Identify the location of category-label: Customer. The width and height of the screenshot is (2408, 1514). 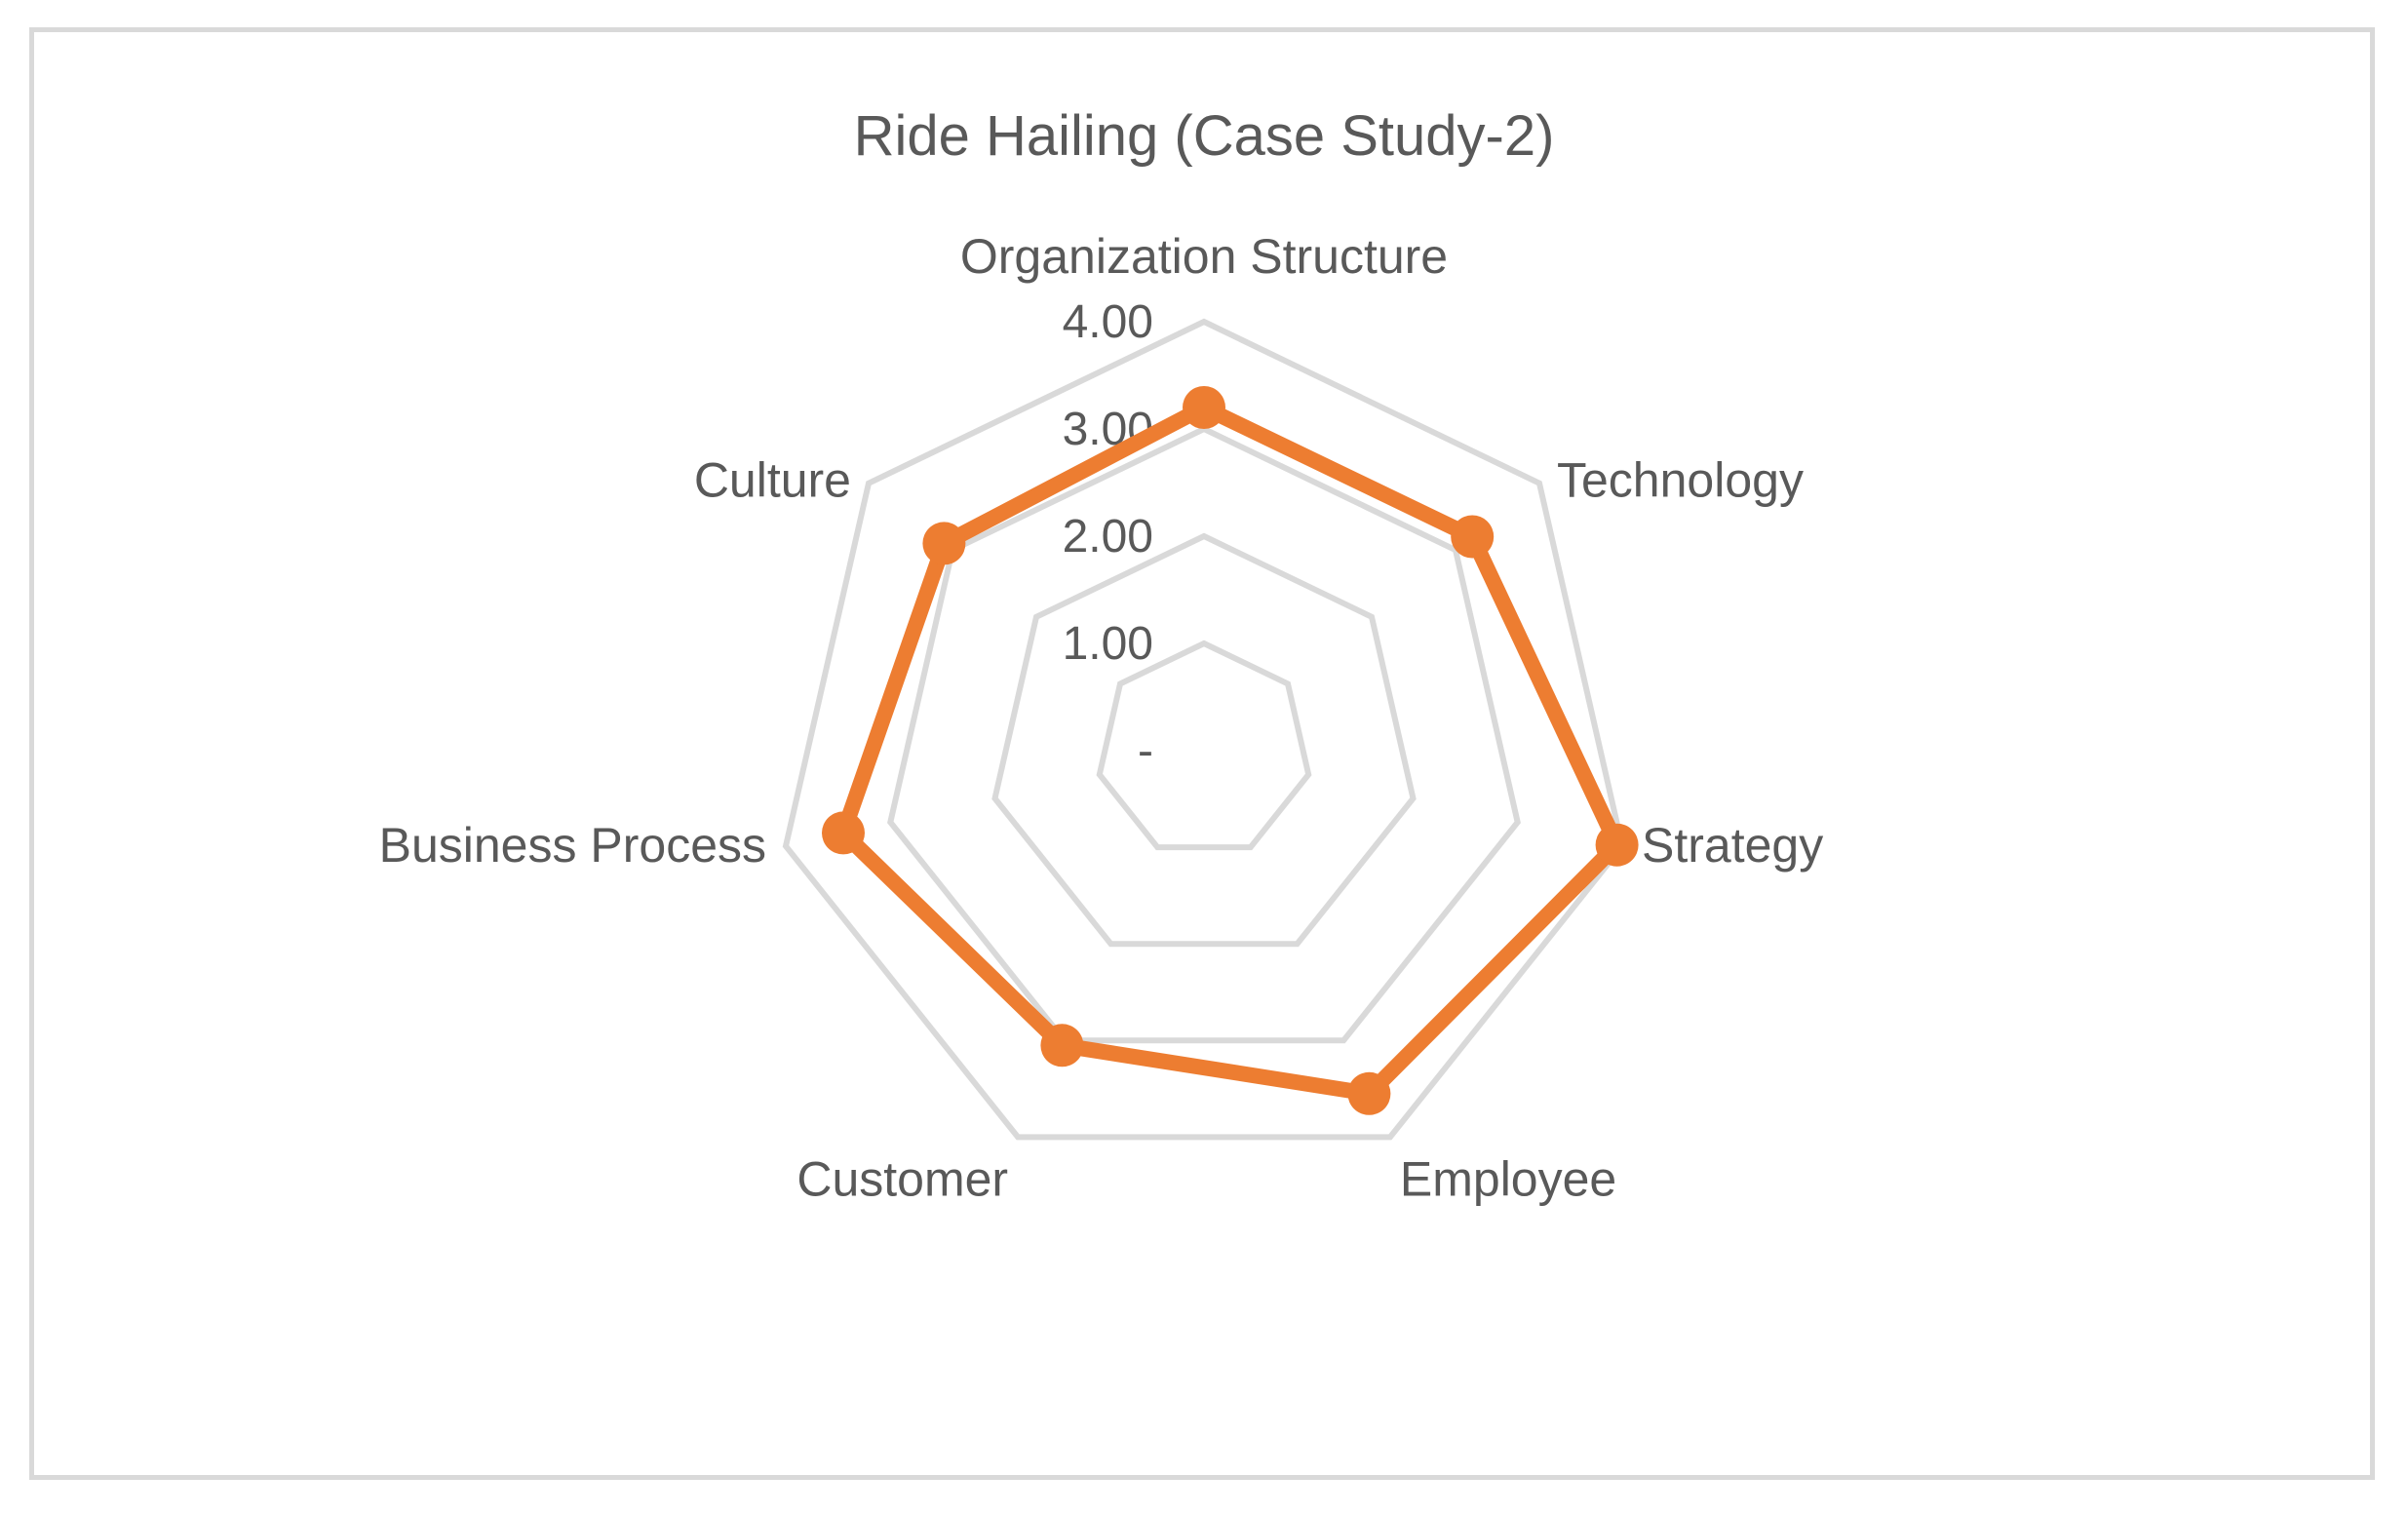
(902, 1178).